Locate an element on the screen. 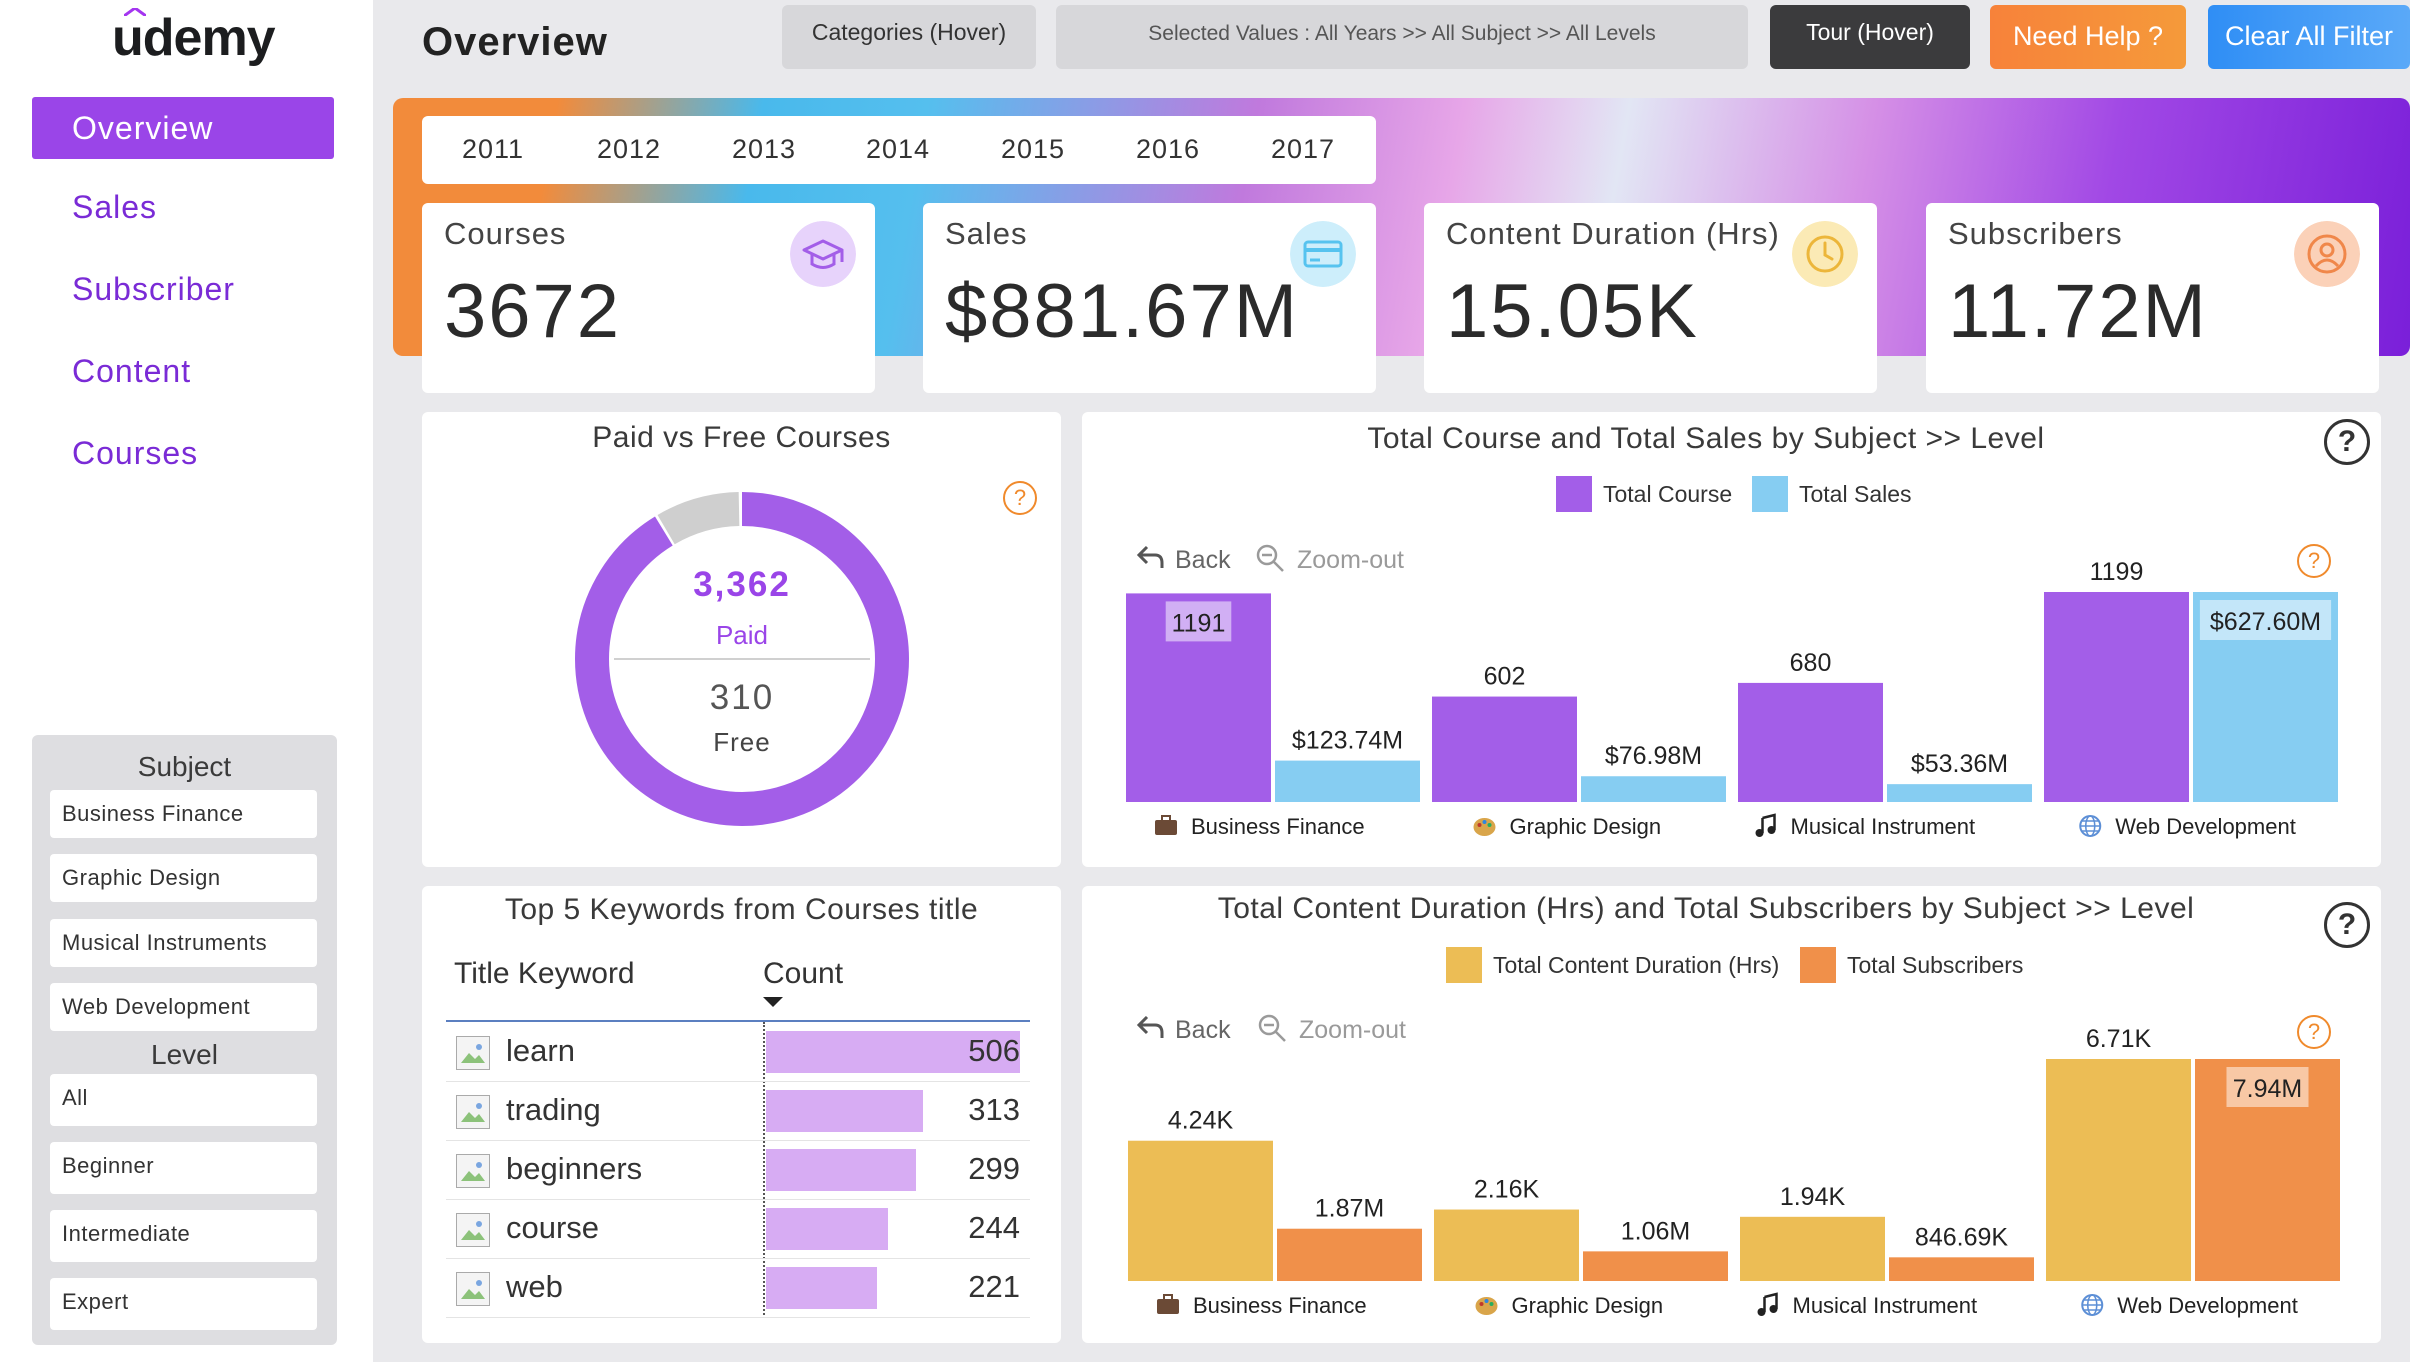  globe-icon is located at coordinates (2092, 1305).